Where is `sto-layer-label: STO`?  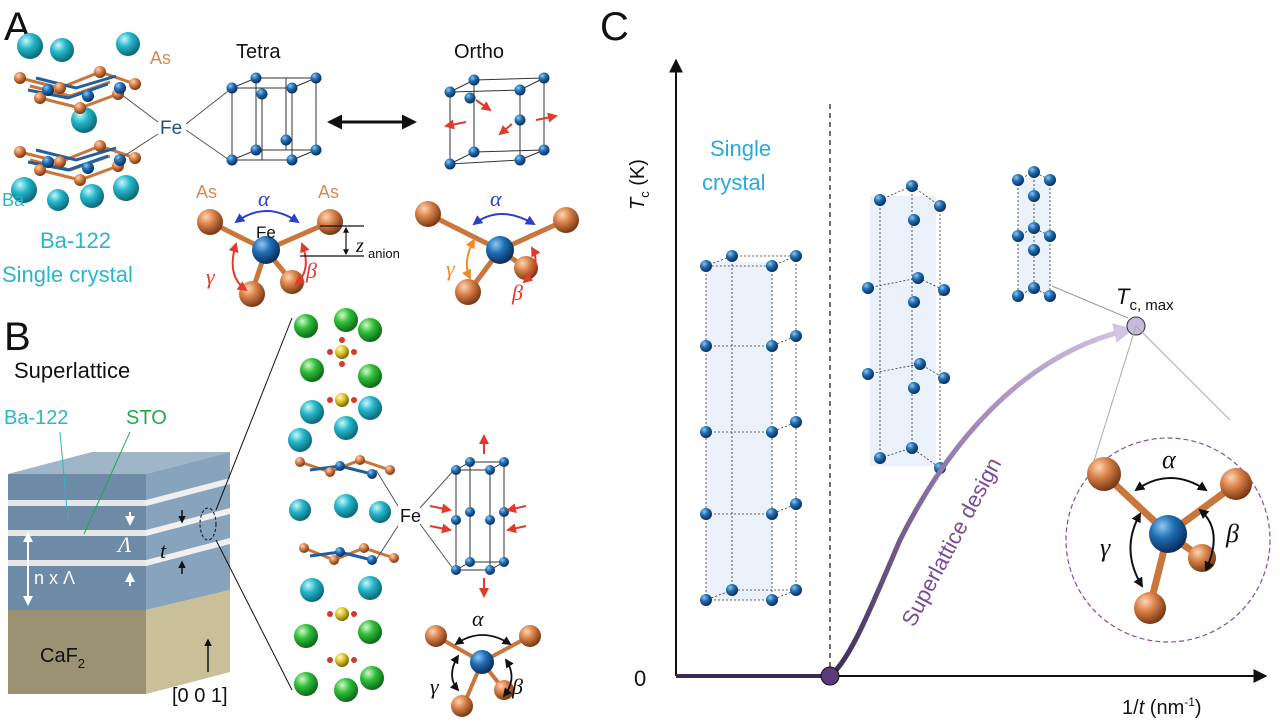
sto-layer-label: STO is located at coordinates (146, 418).